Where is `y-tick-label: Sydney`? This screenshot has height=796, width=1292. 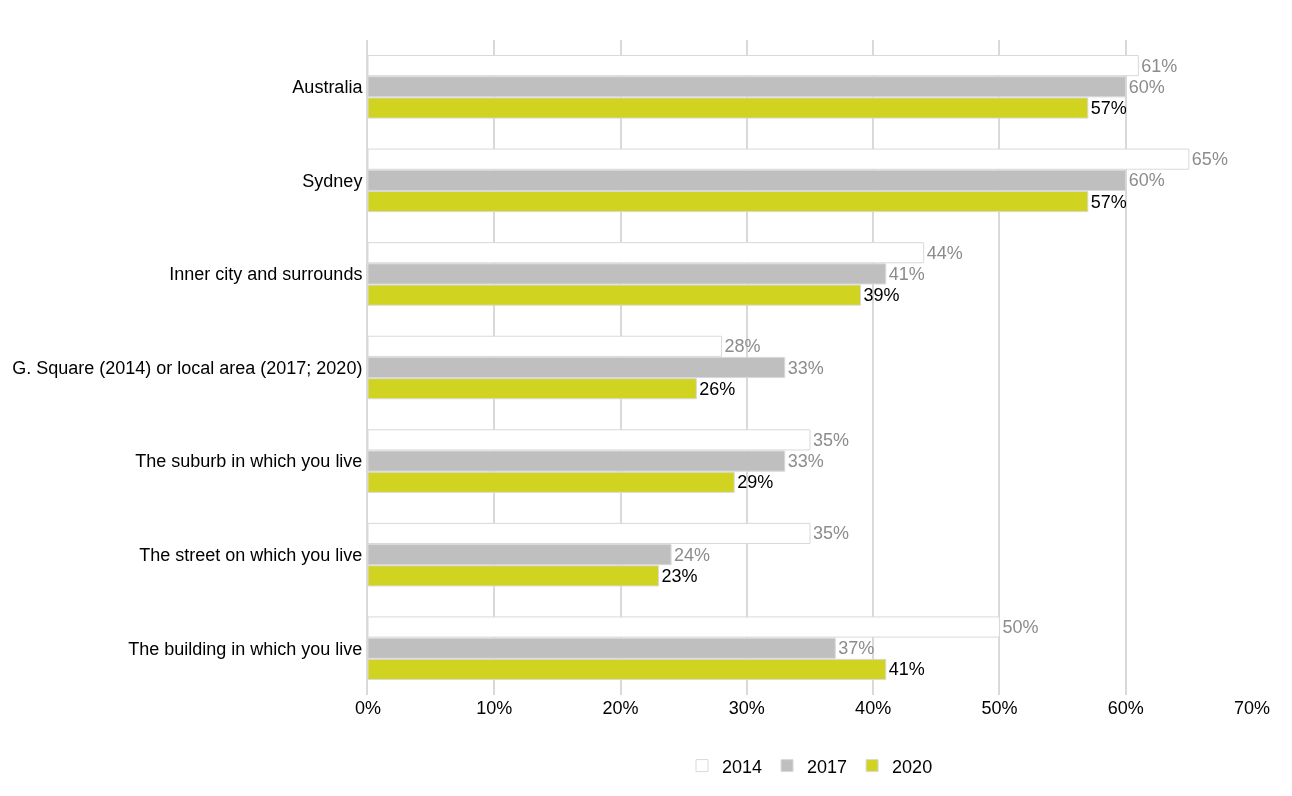 y-tick-label: Sydney is located at coordinates (332, 180).